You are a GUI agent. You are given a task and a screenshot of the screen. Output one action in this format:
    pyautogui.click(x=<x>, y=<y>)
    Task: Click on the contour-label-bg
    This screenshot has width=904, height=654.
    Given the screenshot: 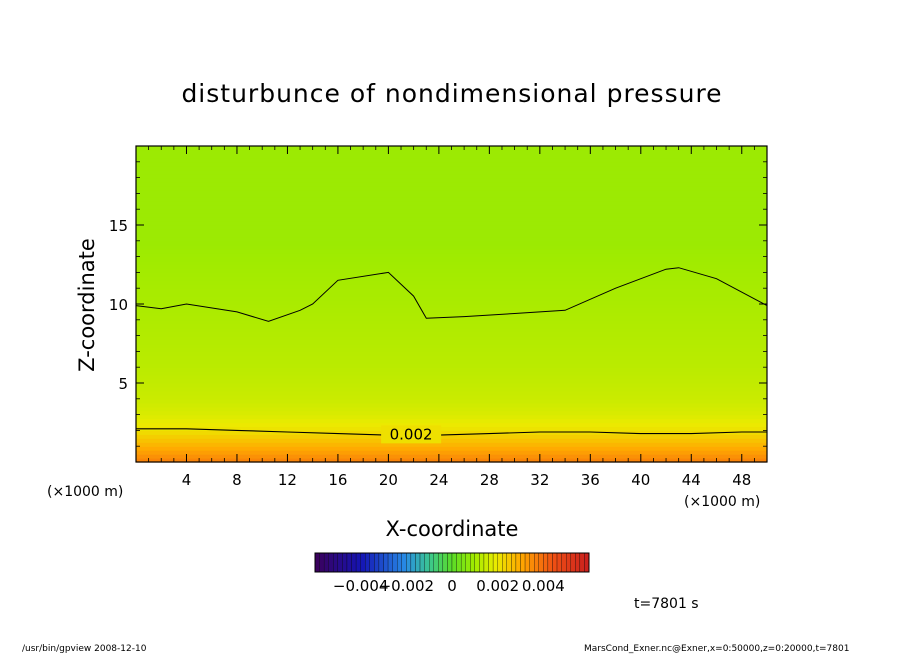 What is the action you would take?
    pyautogui.click(x=411, y=434)
    